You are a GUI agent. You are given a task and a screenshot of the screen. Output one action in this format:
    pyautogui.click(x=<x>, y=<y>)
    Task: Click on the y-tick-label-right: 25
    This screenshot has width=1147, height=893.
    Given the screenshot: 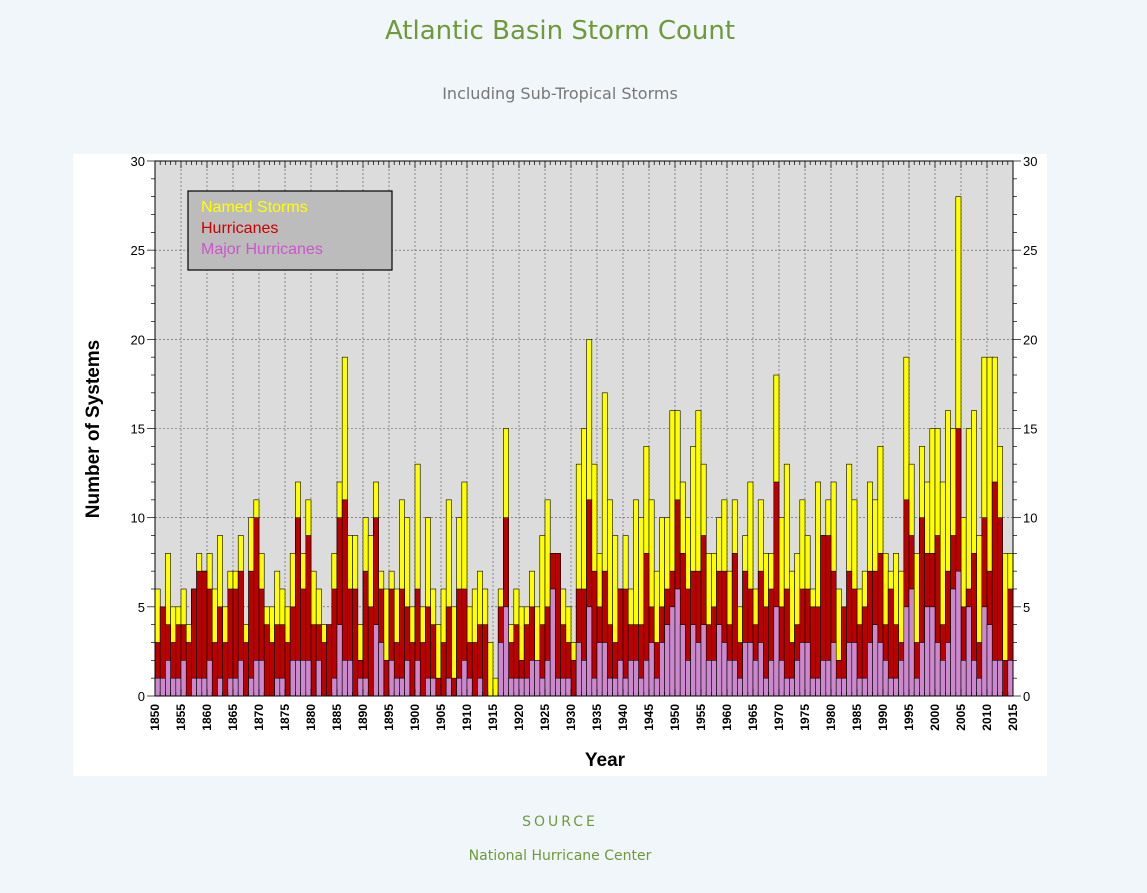 What is the action you would take?
    pyautogui.click(x=1030, y=250)
    